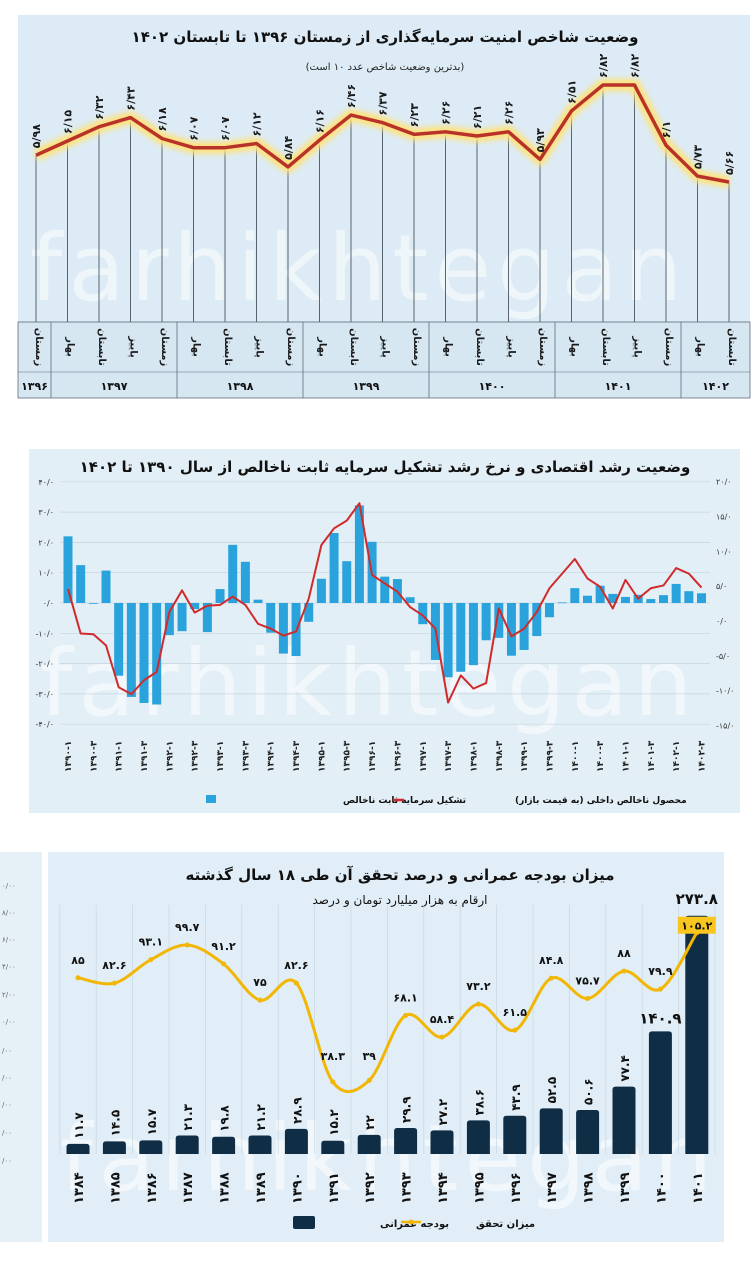 The image size is (754, 1280). Describe the element at coordinates (443, 1111) in the screenshot. I see `chart3-bar-label: ۲۷.۲` at that location.